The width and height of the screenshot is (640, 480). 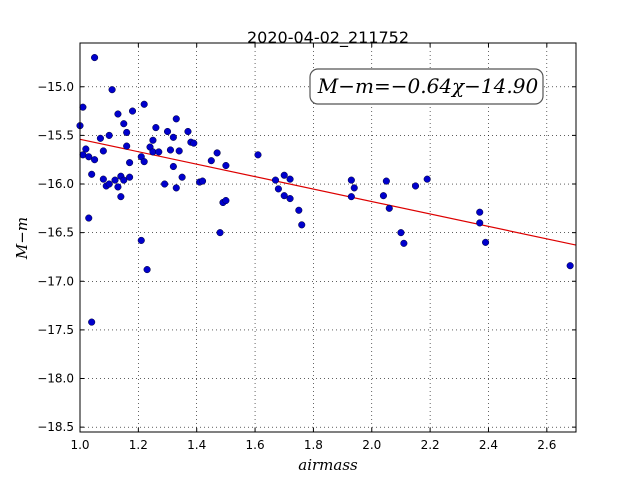 What do you see at coordinates (79, 445) in the screenshot?
I see `x-tick-label: 1.0` at bounding box center [79, 445].